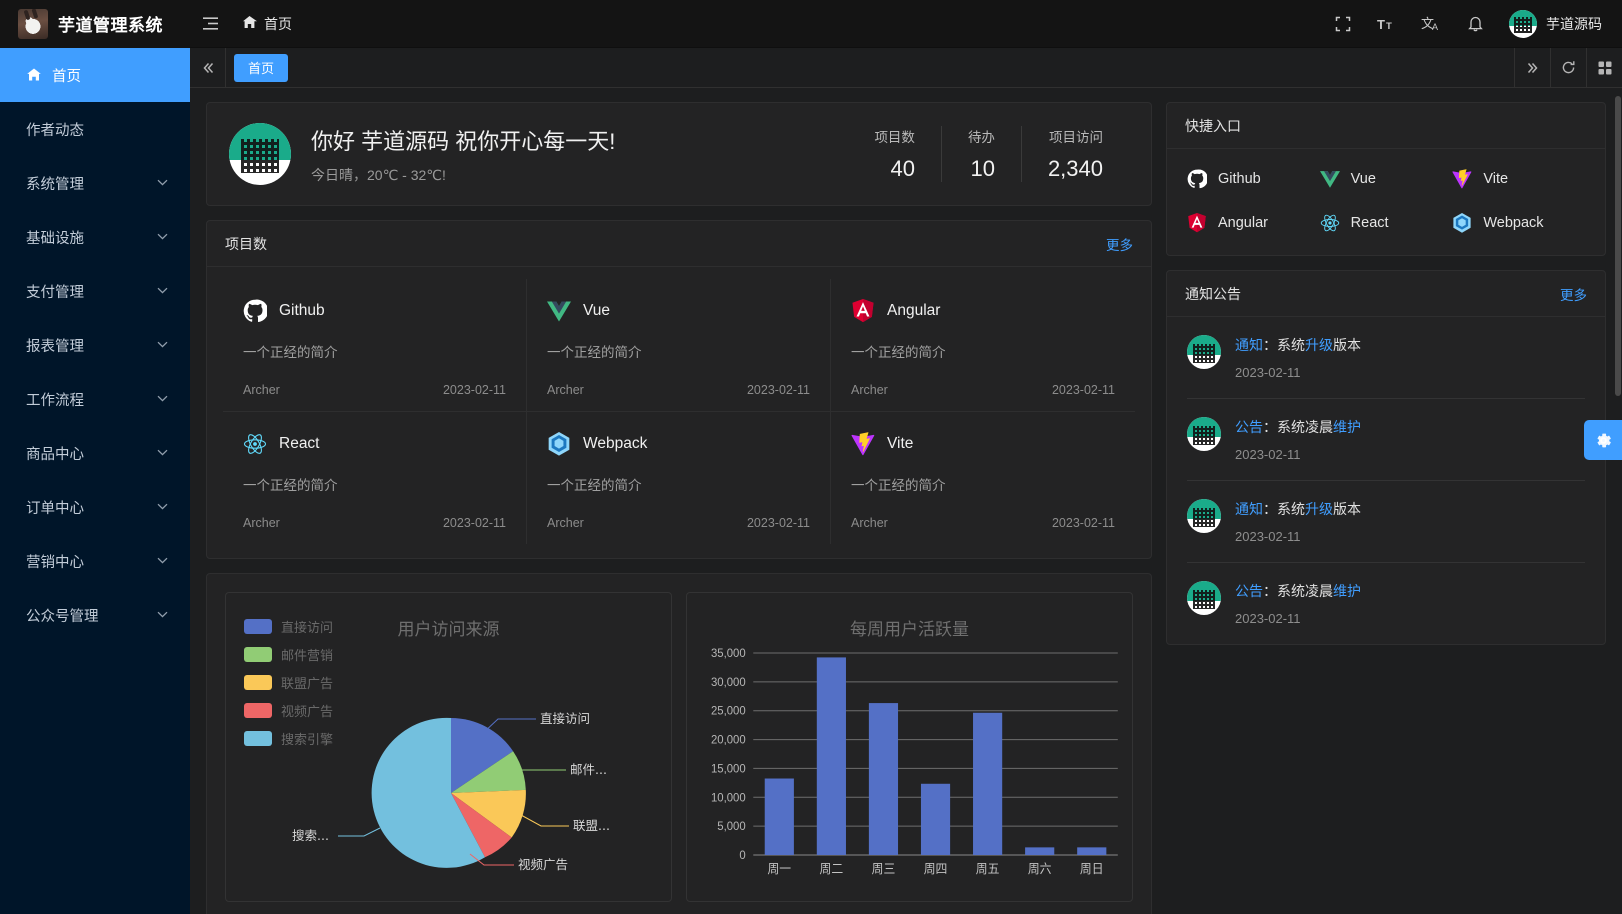  I want to click on legend-swatch, so click(258, 682).